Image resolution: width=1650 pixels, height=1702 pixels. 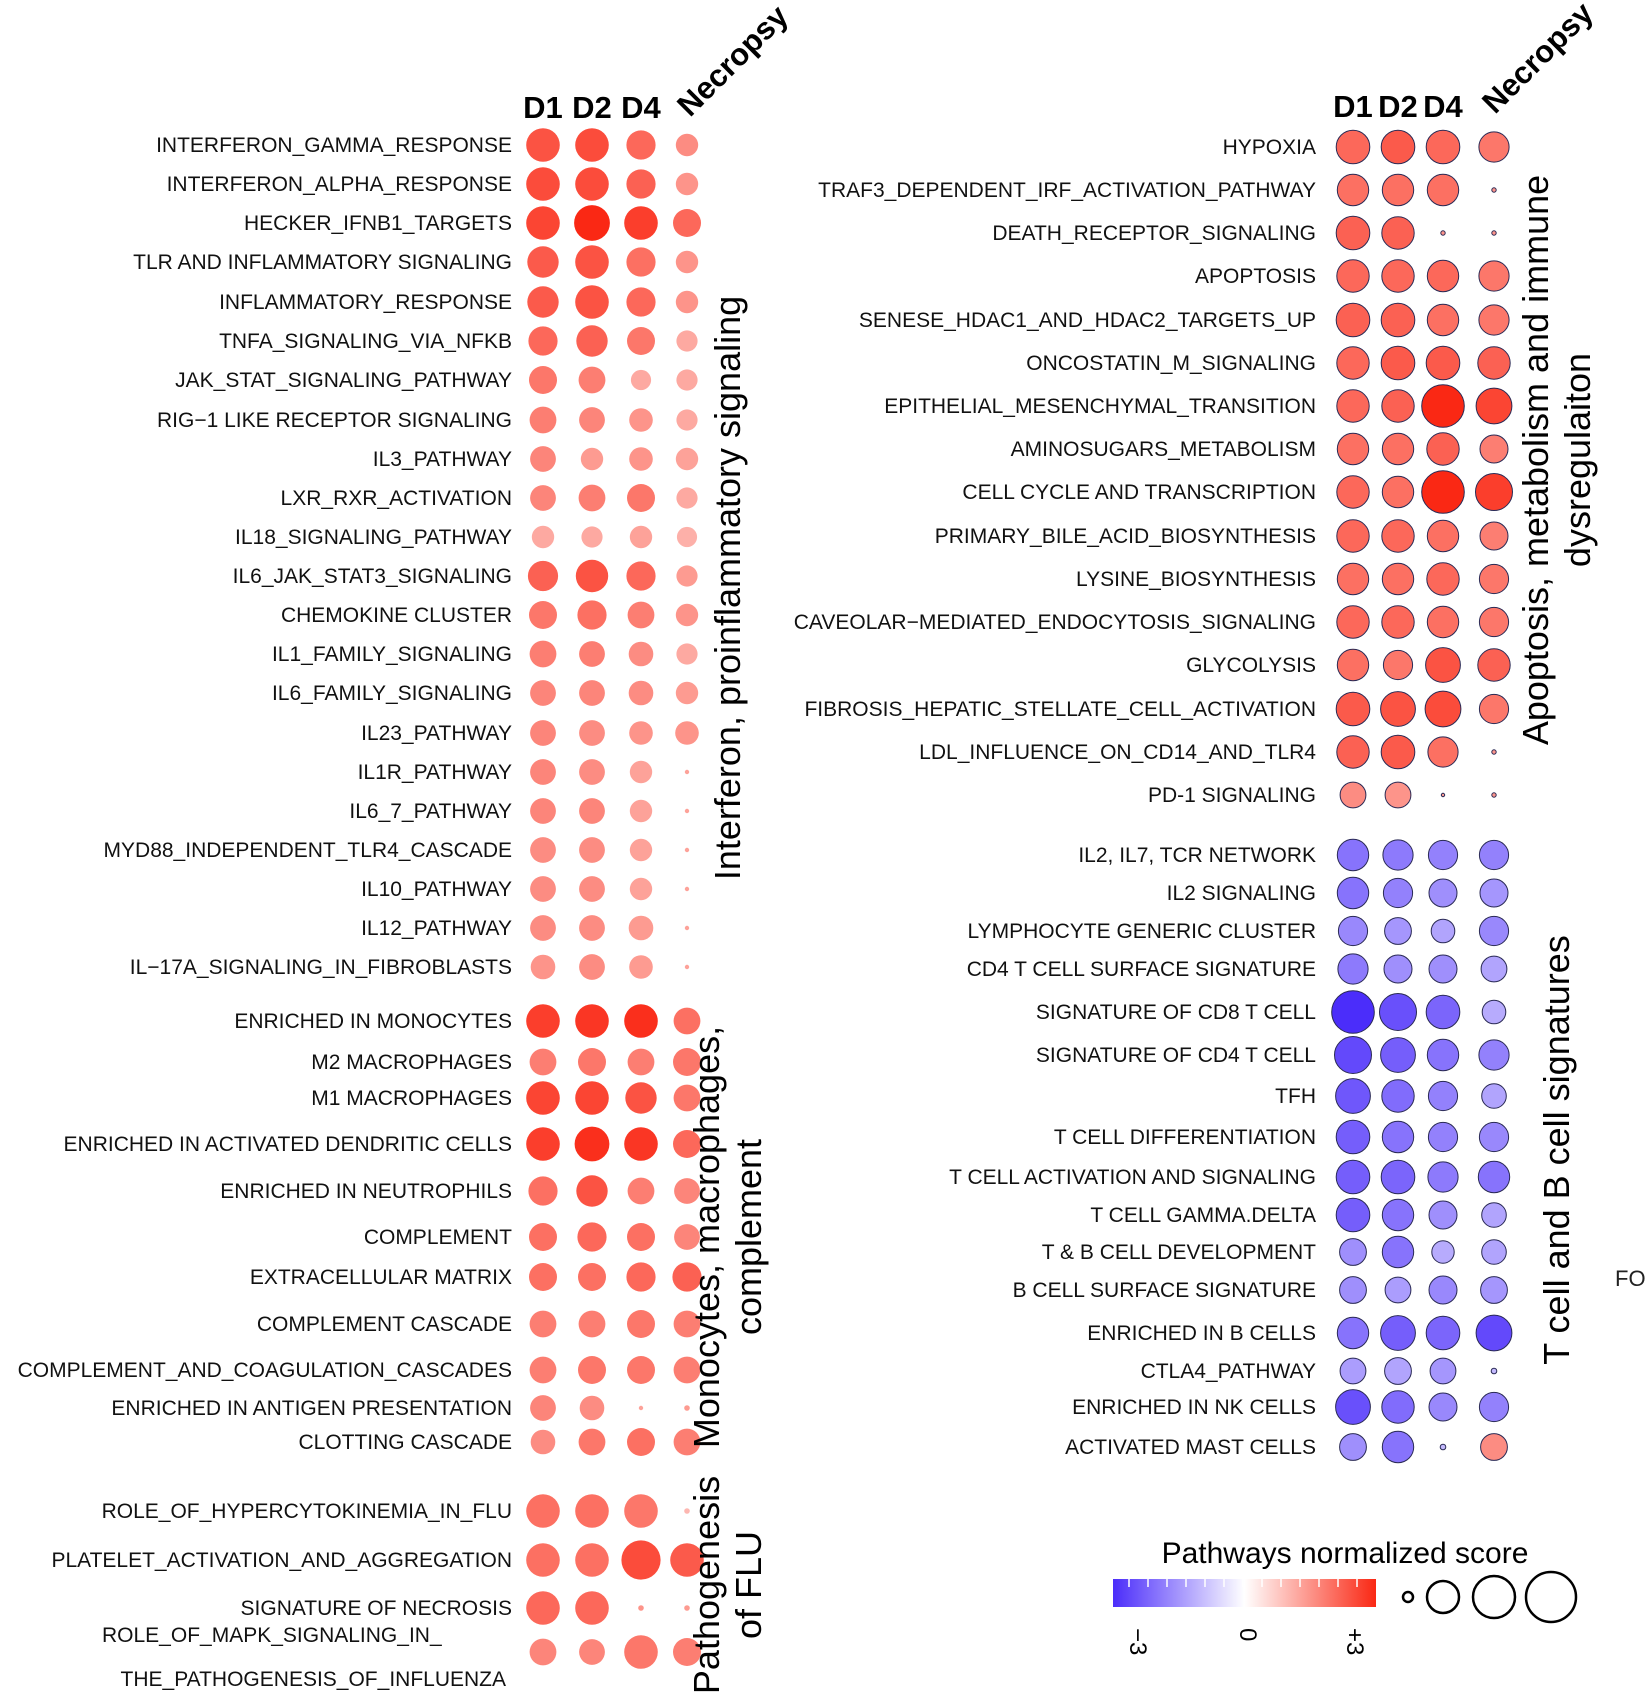 What do you see at coordinates (706, 1585) in the screenshot?
I see `group-label: Pathogenesis` at bounding box center [706, 1585].